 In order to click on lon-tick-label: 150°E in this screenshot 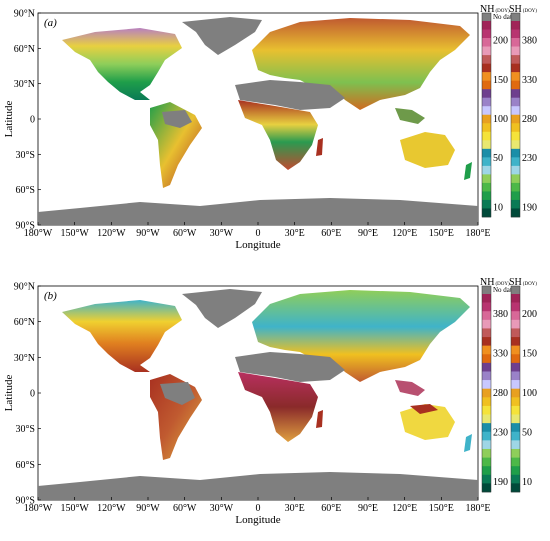, I will do `click(441, 233)`.